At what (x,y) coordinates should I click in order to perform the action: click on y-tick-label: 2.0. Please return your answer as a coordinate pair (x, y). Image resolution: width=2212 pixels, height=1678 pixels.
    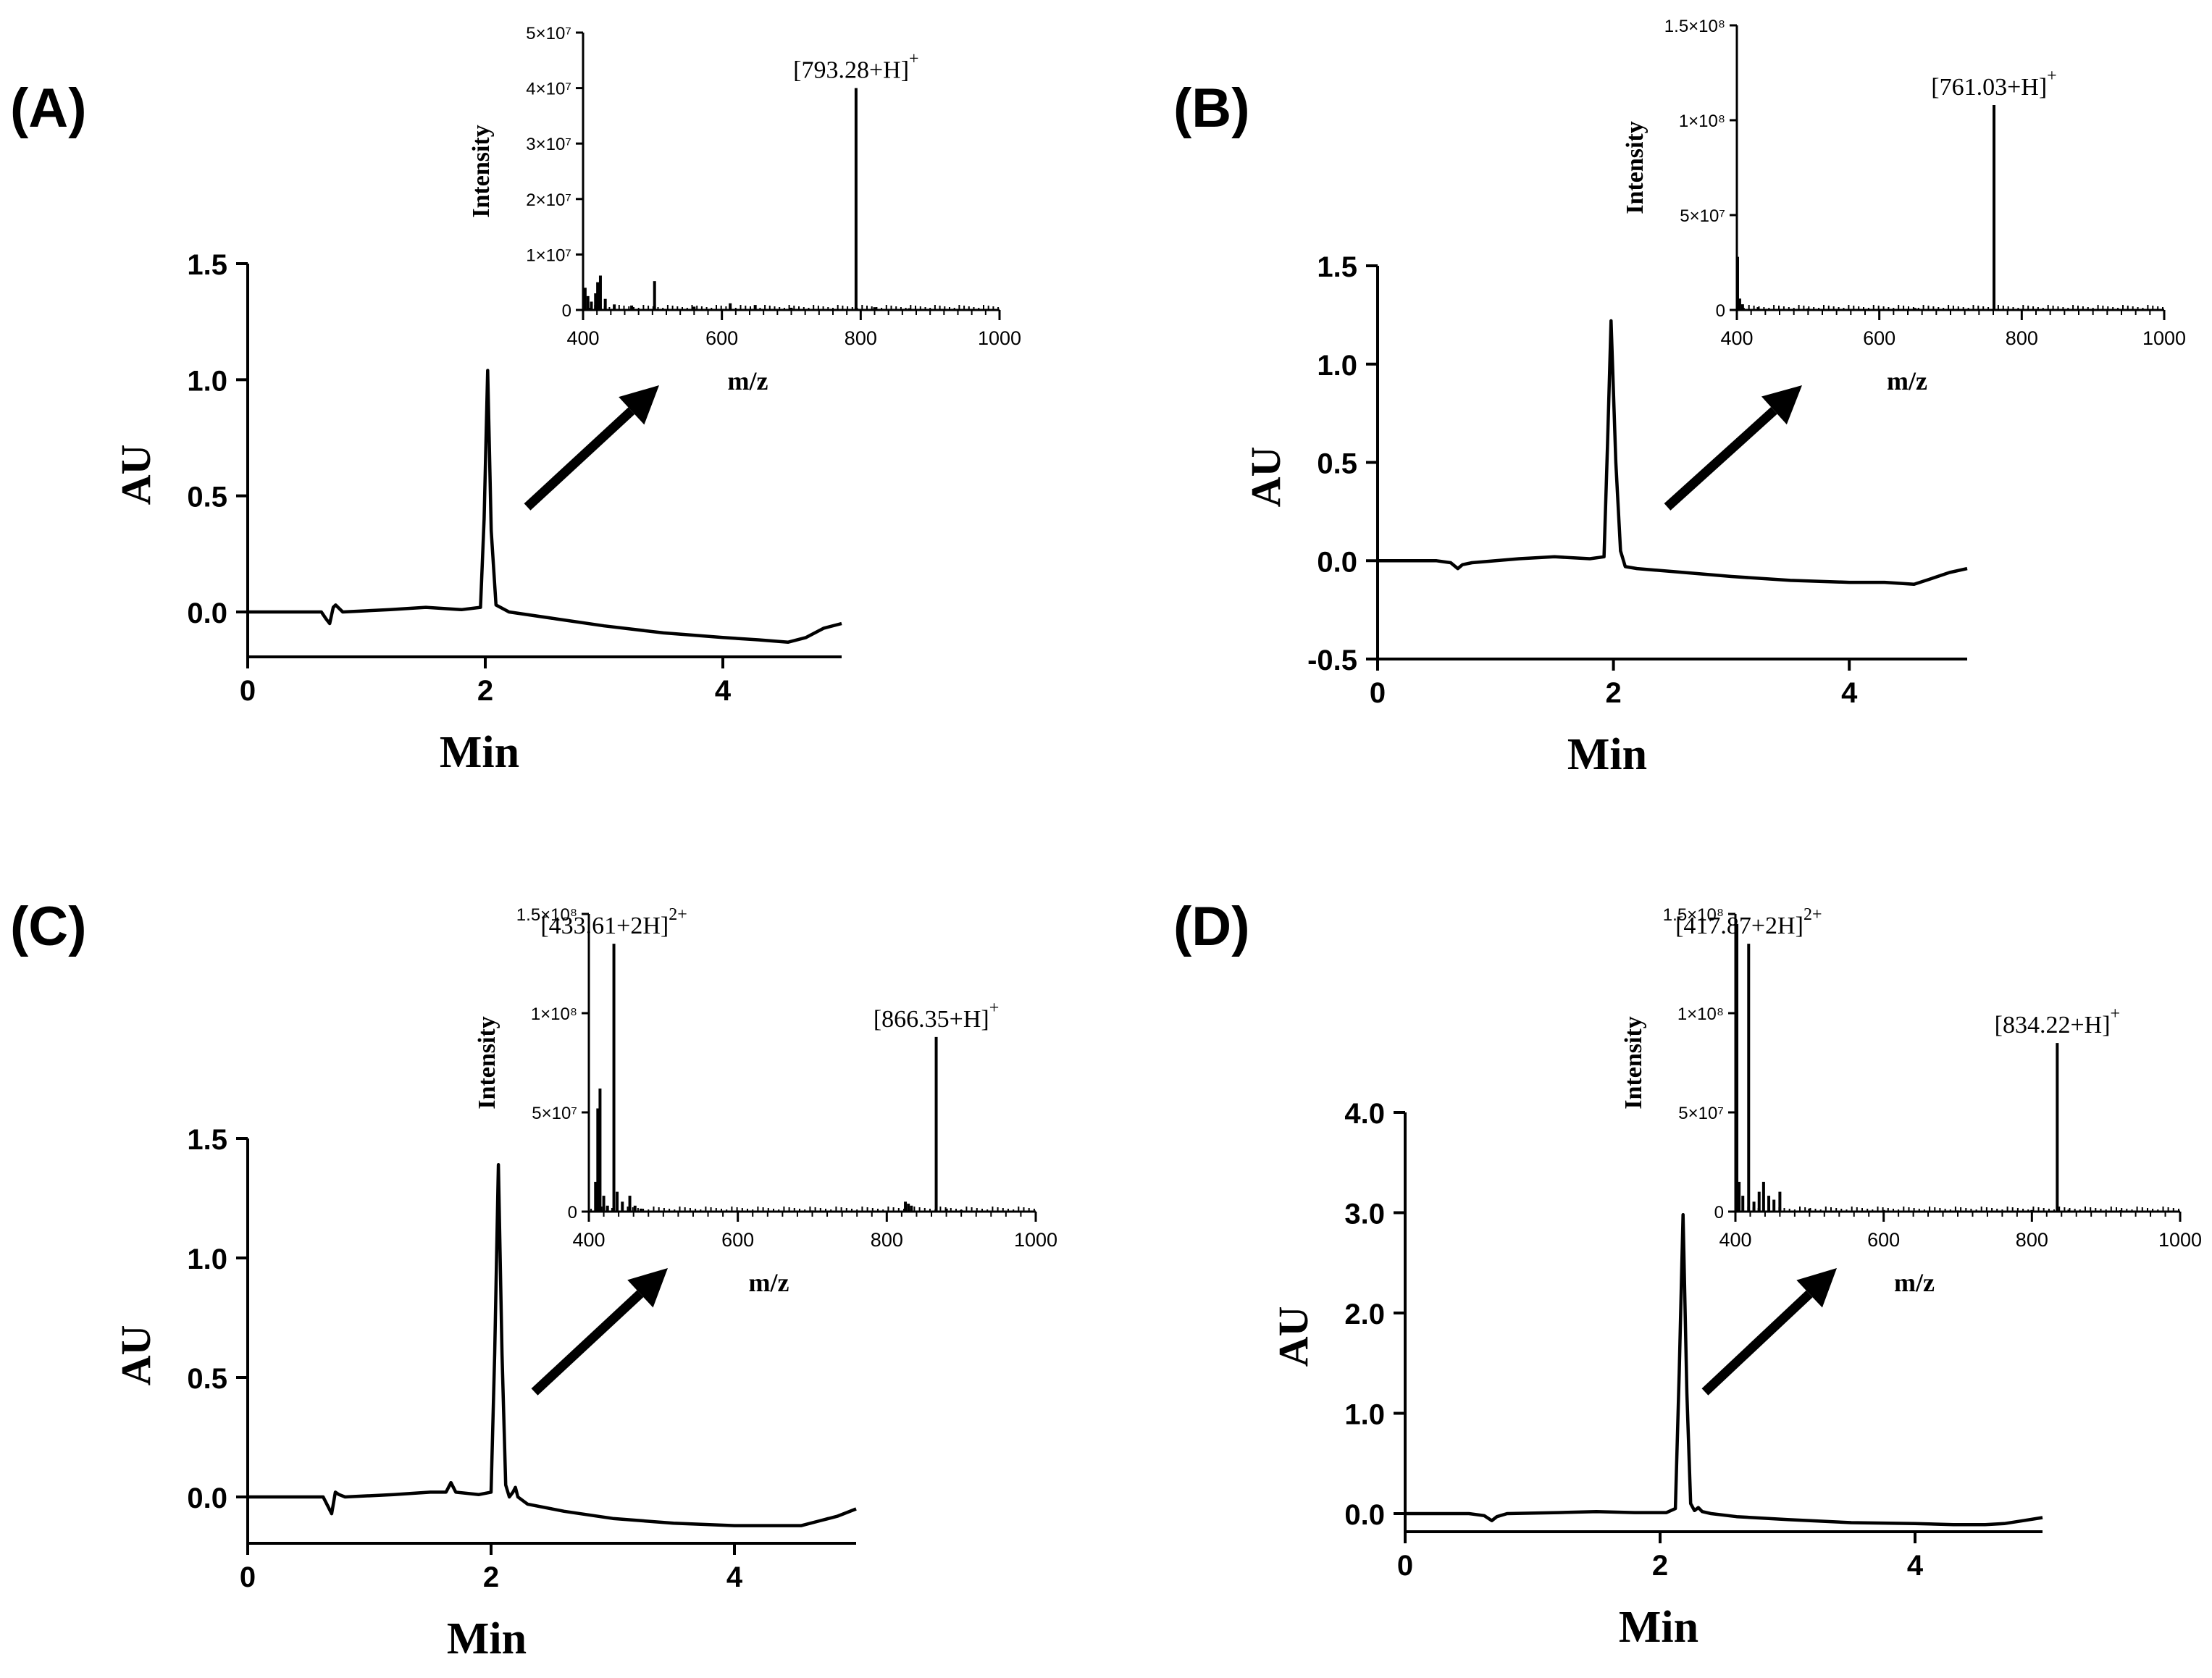
    Looking at the image, I should click on (1364, 1314).